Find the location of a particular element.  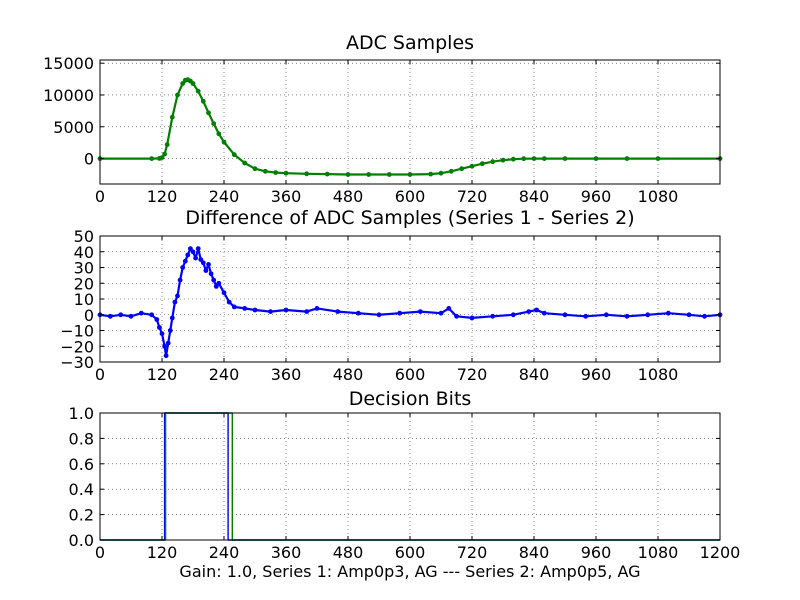

x-tick-label: 1200 is located at coordinates (720, 552).